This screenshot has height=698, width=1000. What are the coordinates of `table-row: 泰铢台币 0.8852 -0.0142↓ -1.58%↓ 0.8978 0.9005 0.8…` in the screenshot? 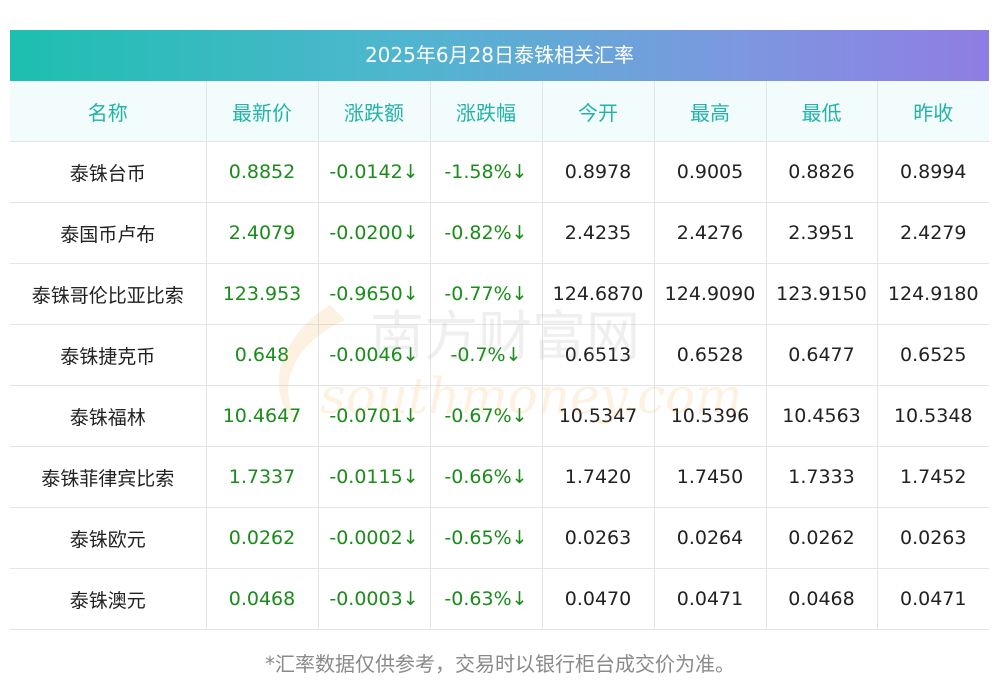 It's located at (499, 172).